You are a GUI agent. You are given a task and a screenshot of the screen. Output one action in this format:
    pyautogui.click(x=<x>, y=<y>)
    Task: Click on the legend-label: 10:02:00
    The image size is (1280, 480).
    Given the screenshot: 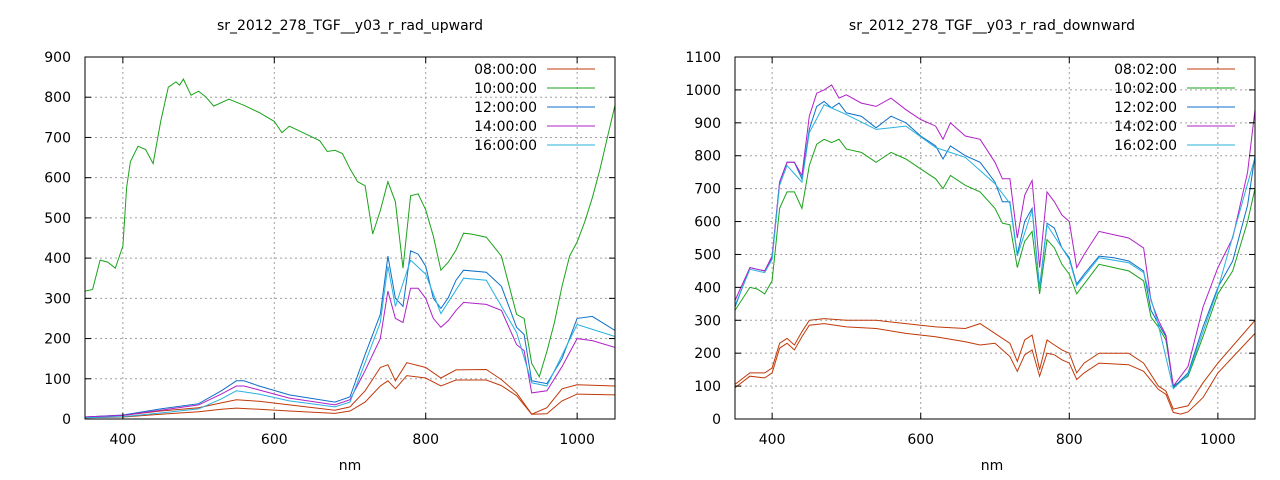 What is the action you would take?
    pyautogui.click(x=1145, y=89)
    